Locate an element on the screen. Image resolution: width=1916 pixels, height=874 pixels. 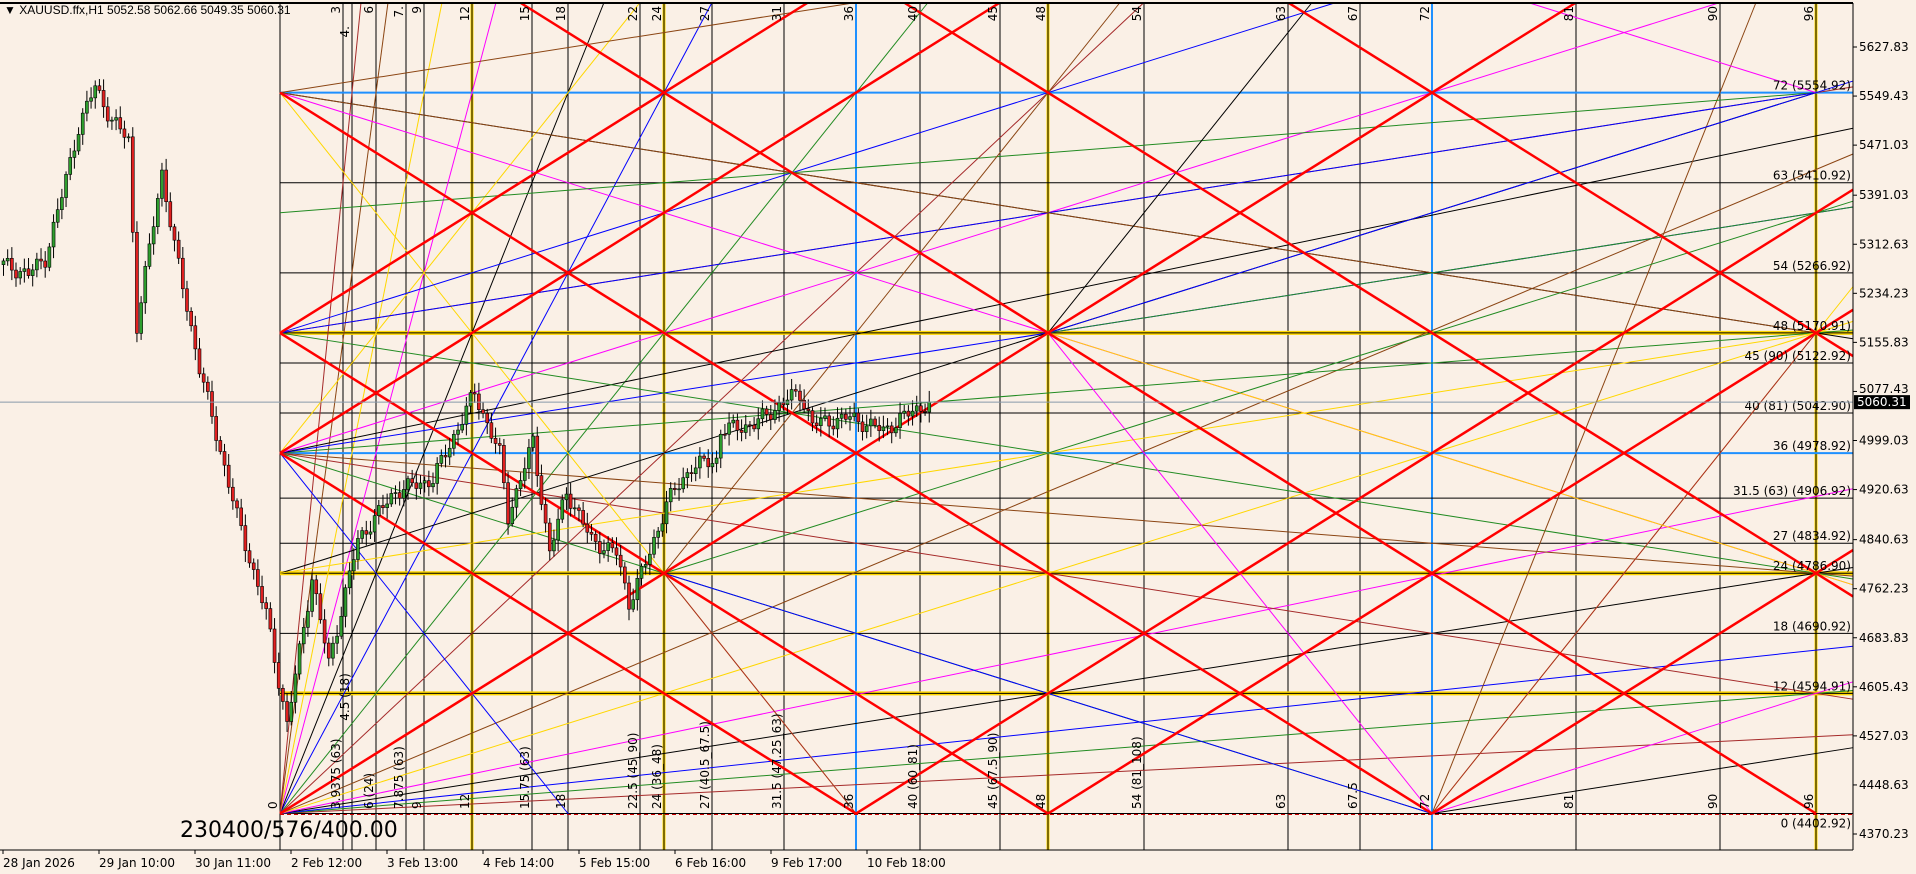
gann-bottom-label: 15.75 (63) is located at coordinates (525, 777).